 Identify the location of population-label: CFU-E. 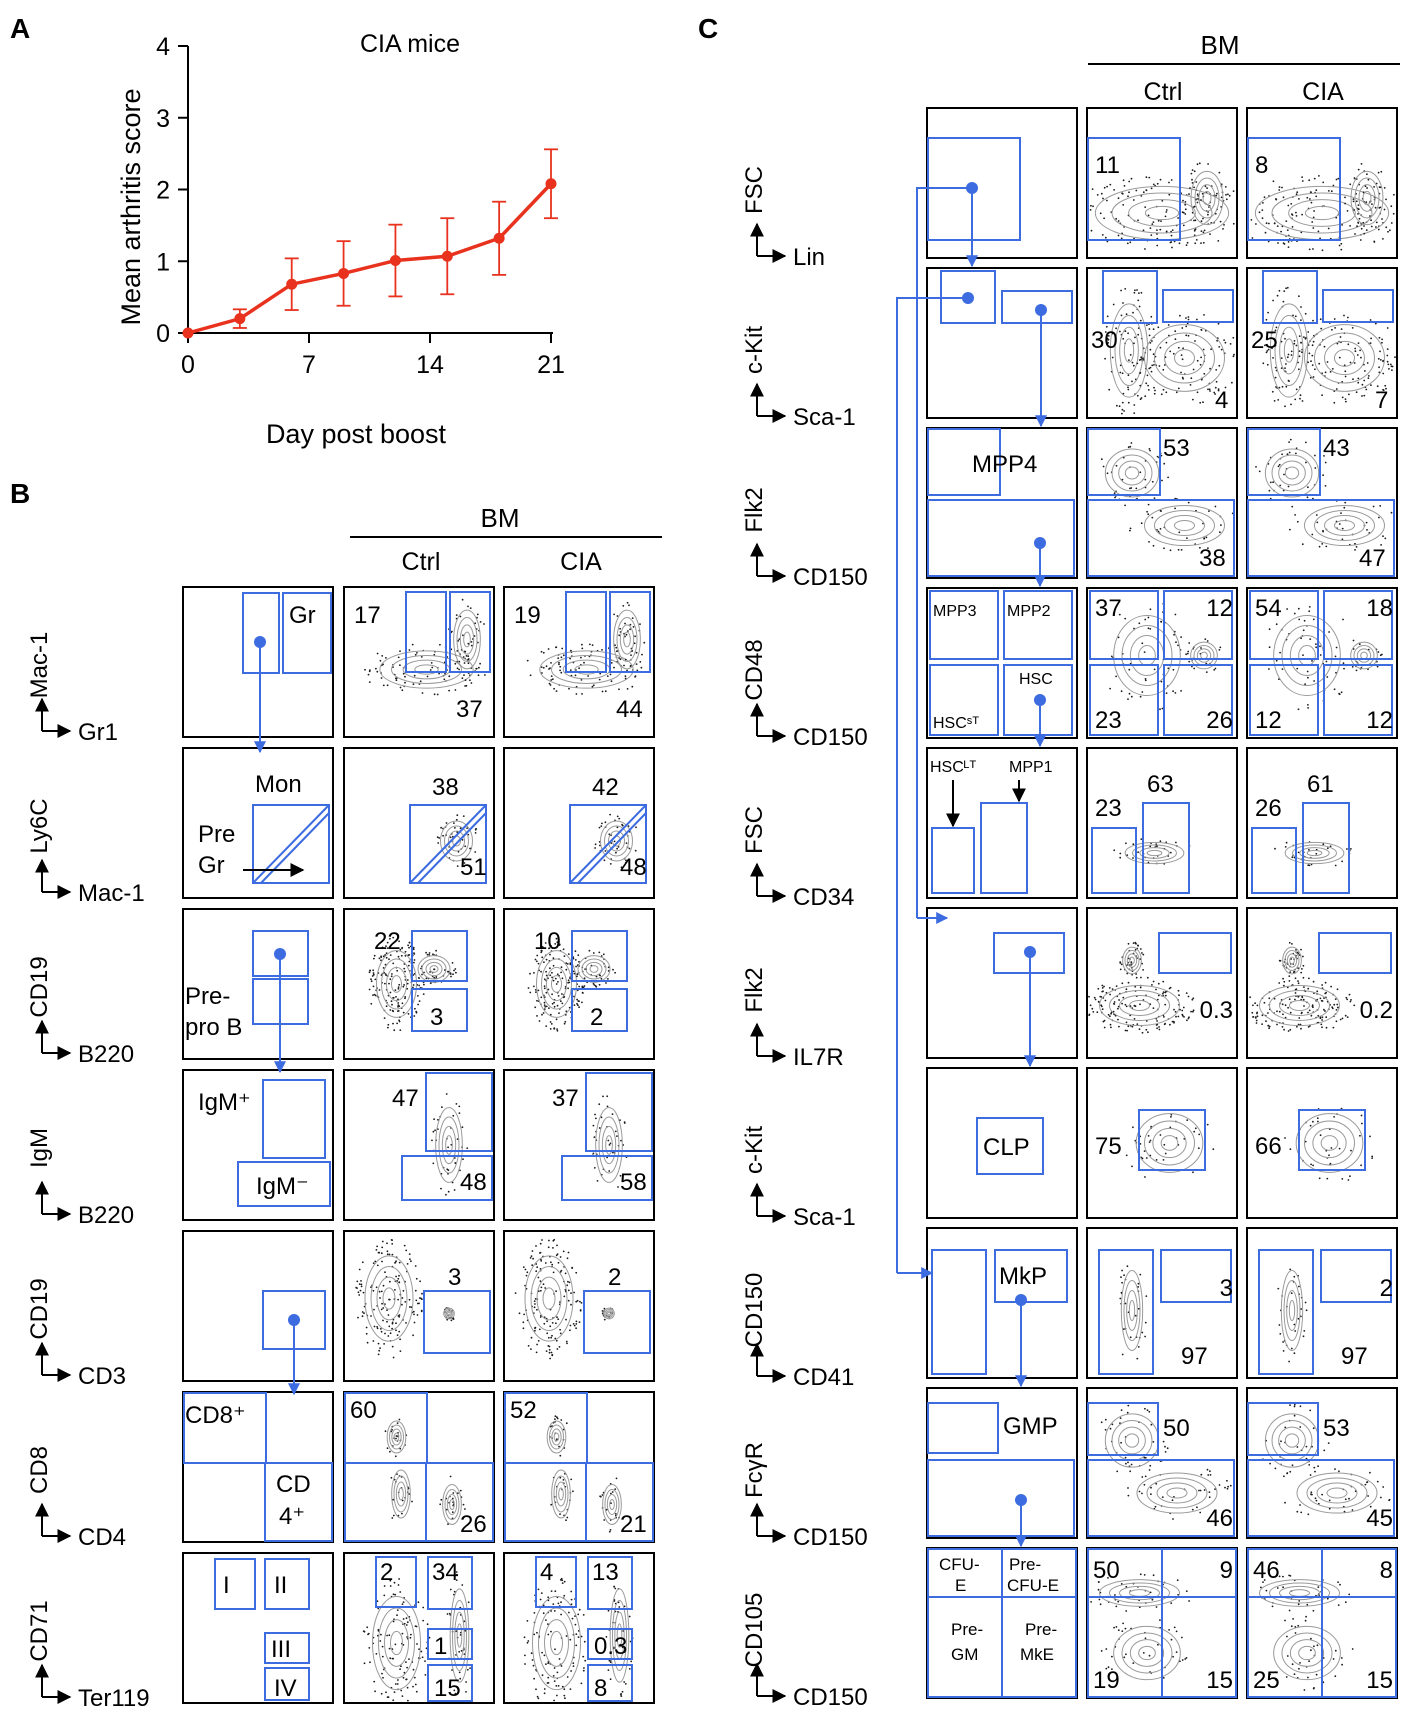
(1033, 1585).